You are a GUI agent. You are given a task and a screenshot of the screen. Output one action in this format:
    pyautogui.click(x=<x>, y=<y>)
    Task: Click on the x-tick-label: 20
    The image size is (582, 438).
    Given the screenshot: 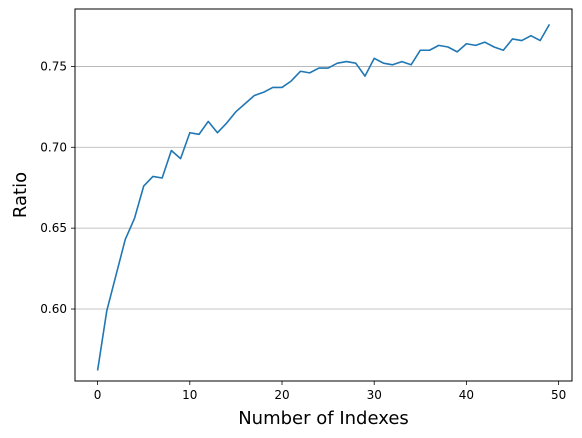 What is the action you would take?
    pyautogui.click(x=281, y=395)
    